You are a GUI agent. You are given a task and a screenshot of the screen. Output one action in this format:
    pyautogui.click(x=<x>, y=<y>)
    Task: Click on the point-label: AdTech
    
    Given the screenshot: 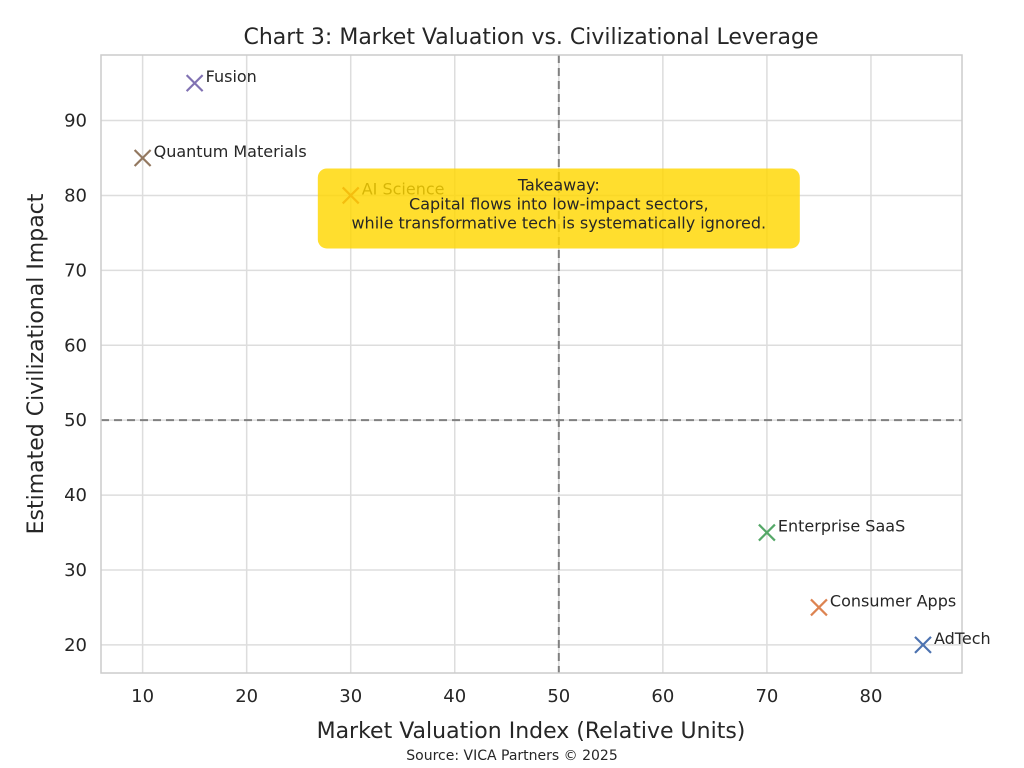 What is the action you would take?
    pyautogui.click(x=962, y=638)
    